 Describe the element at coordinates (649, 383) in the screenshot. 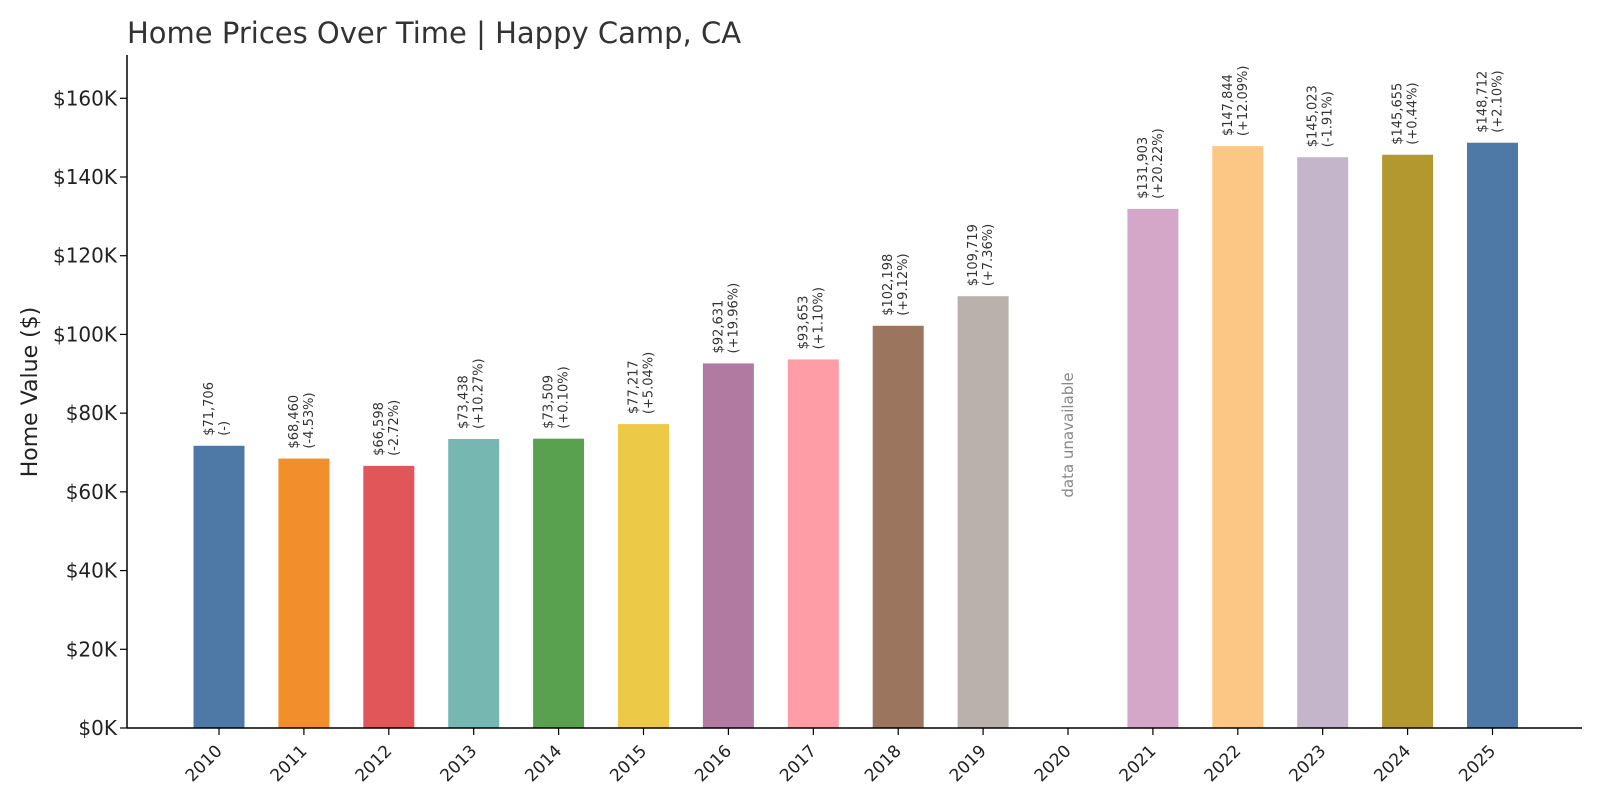

I see `bar-change-label: (+5.04%)` at that location.